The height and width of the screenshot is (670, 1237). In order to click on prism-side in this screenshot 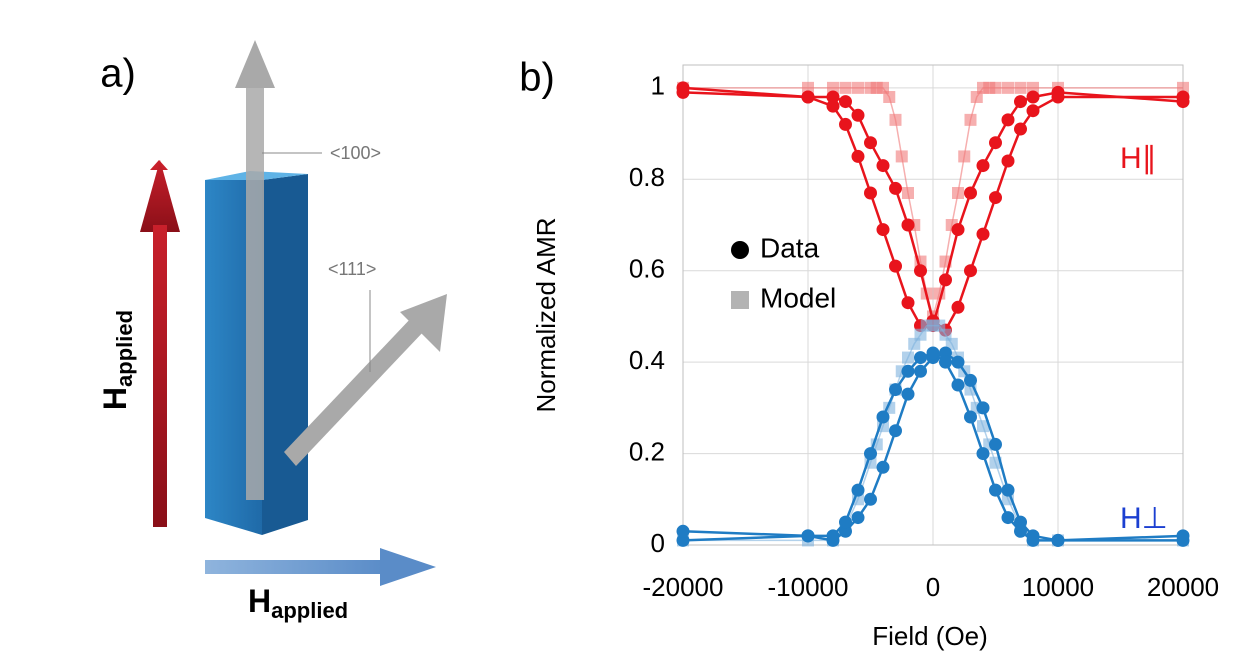, I will do `click(285, 354)`.